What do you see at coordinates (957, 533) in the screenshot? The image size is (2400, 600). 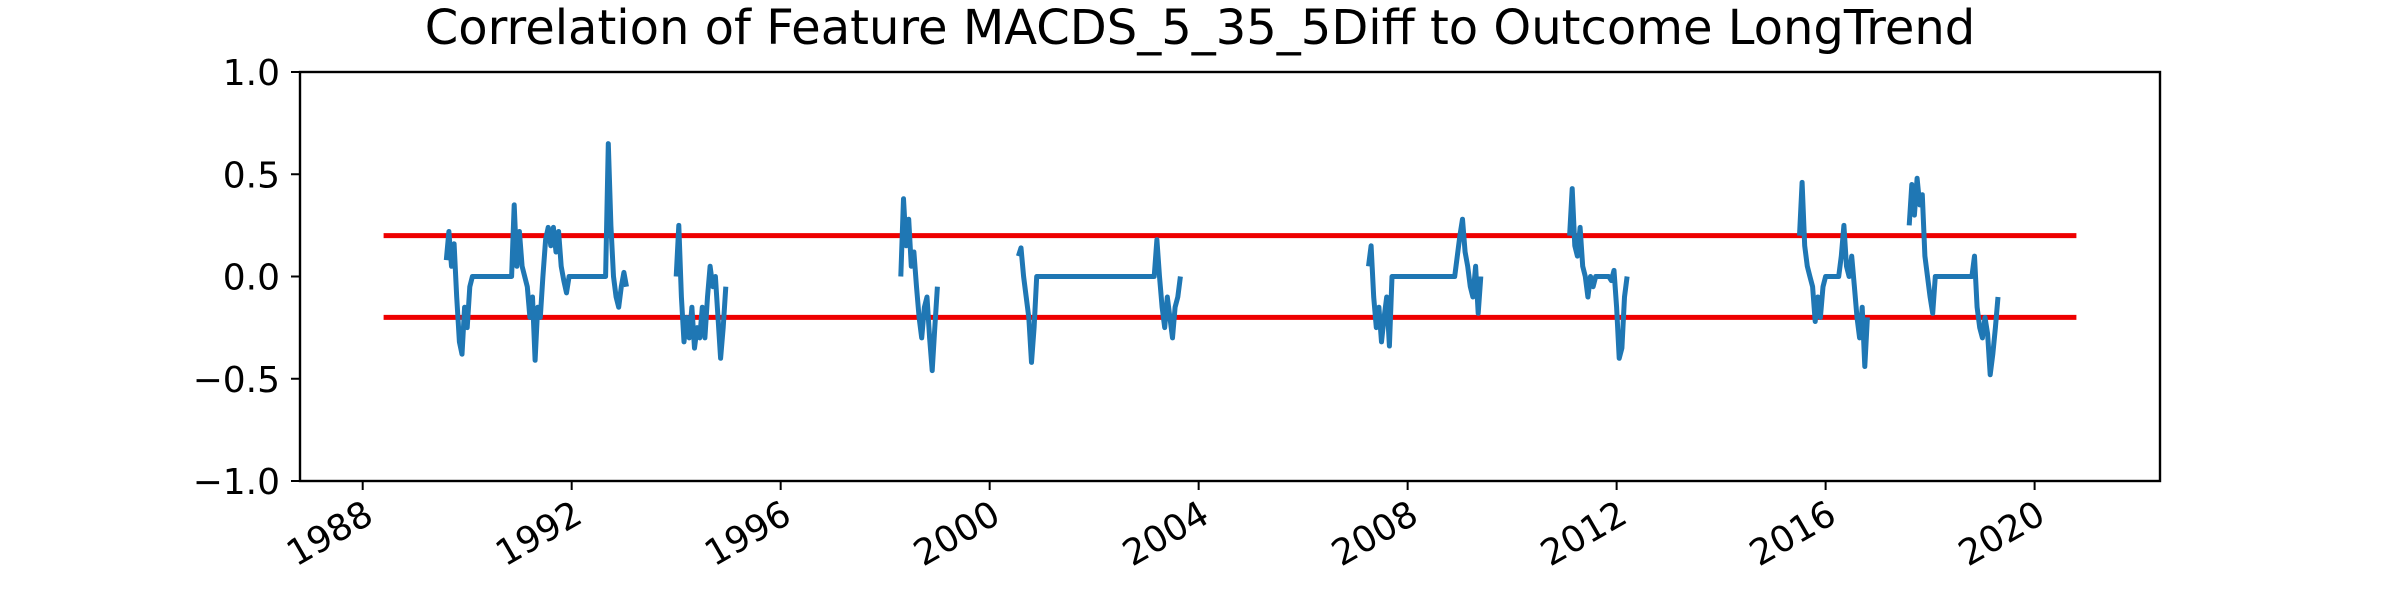 I see `x-tick-label-2000: 2000` at bounding box center [957, 533].